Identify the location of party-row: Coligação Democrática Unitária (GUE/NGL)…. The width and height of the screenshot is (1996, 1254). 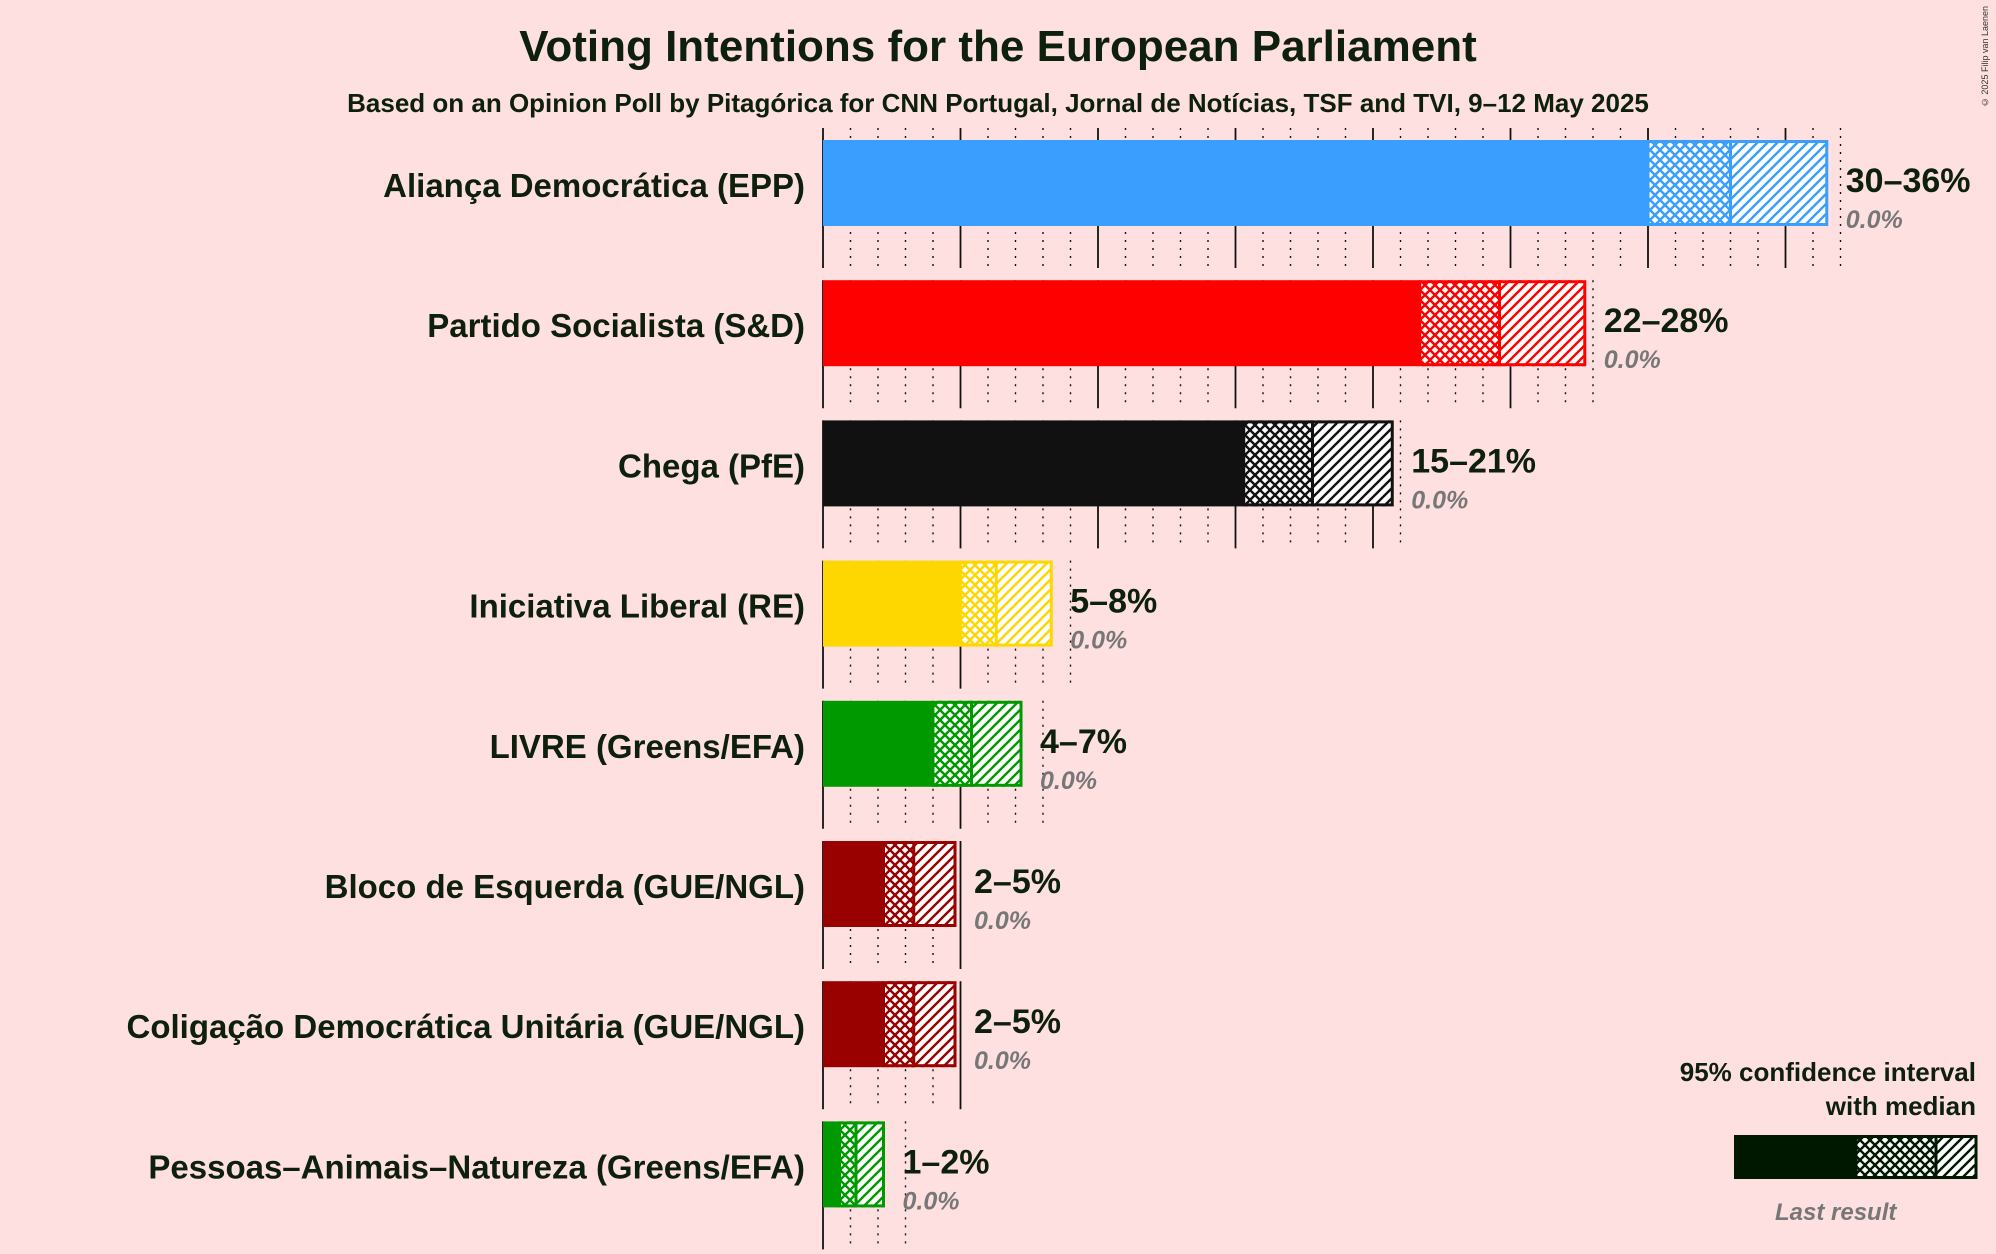
(594, 1028).